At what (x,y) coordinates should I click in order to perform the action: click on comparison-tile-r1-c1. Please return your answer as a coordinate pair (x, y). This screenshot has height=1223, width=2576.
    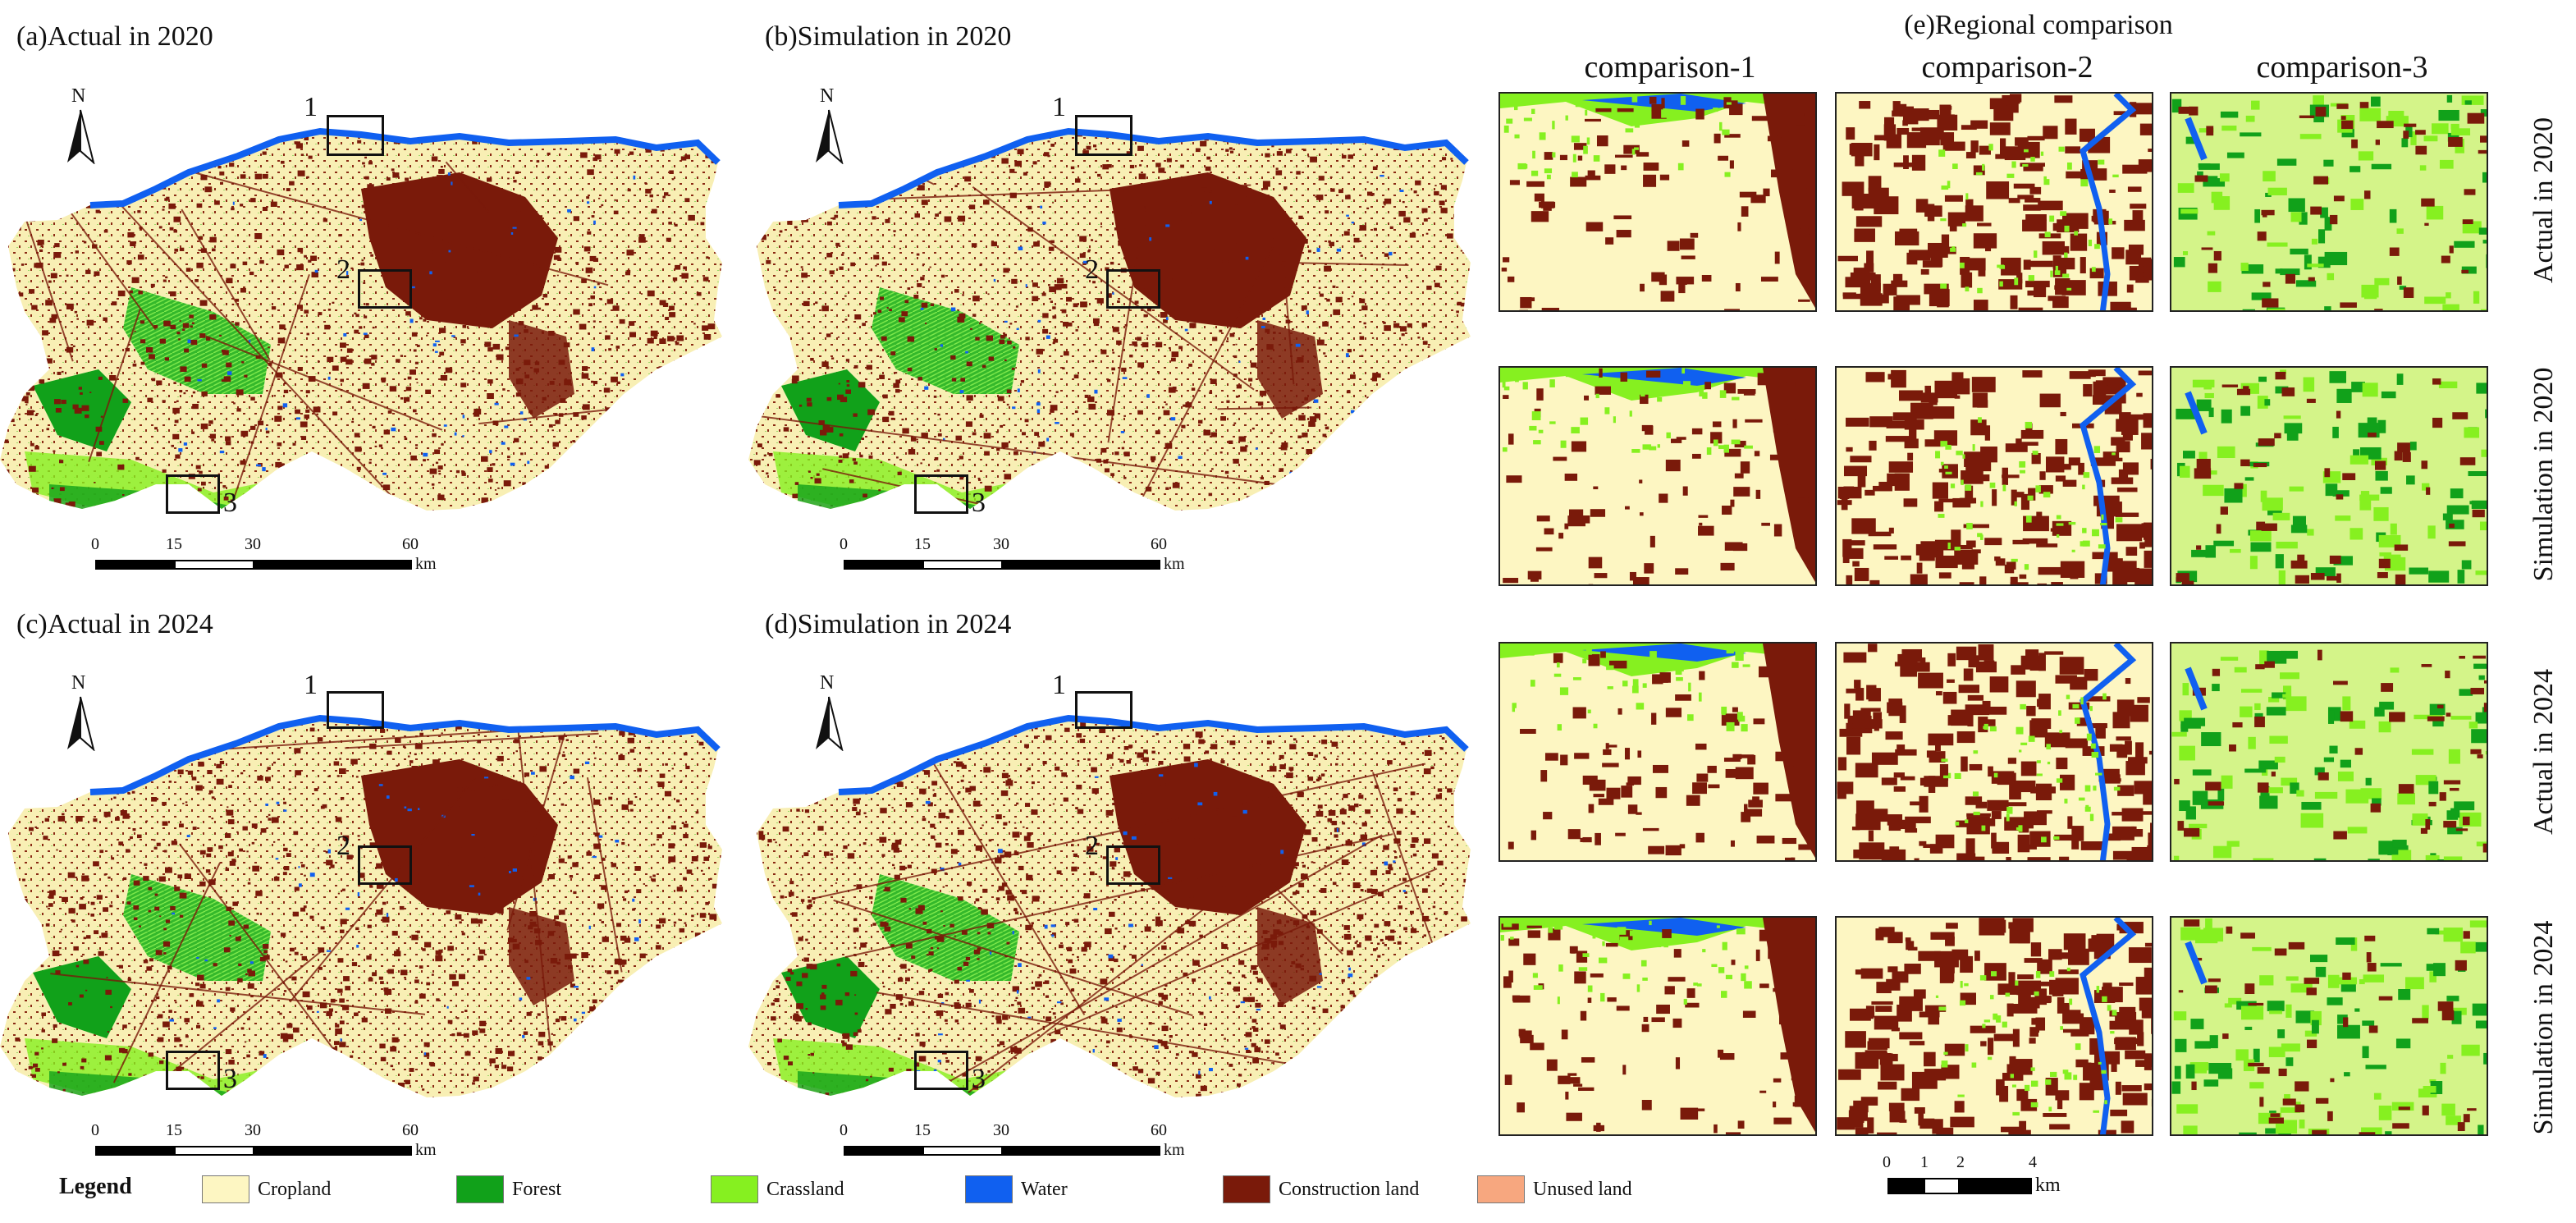
    Looking at the image, I should click on (1657, 202).